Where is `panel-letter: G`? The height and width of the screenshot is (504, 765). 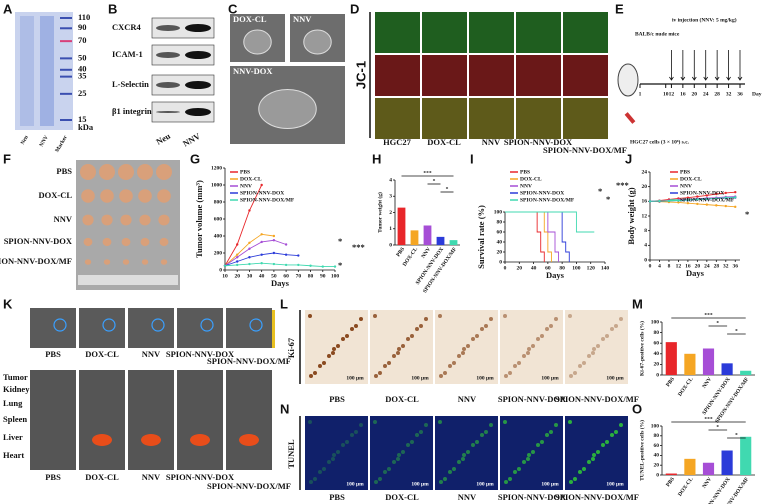 panel-letter: G is located at coordinates (195, 158).